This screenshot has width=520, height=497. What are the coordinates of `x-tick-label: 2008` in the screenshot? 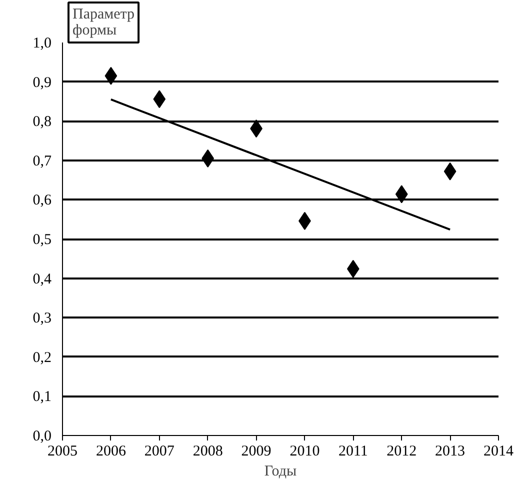 It's located at (207, 452).